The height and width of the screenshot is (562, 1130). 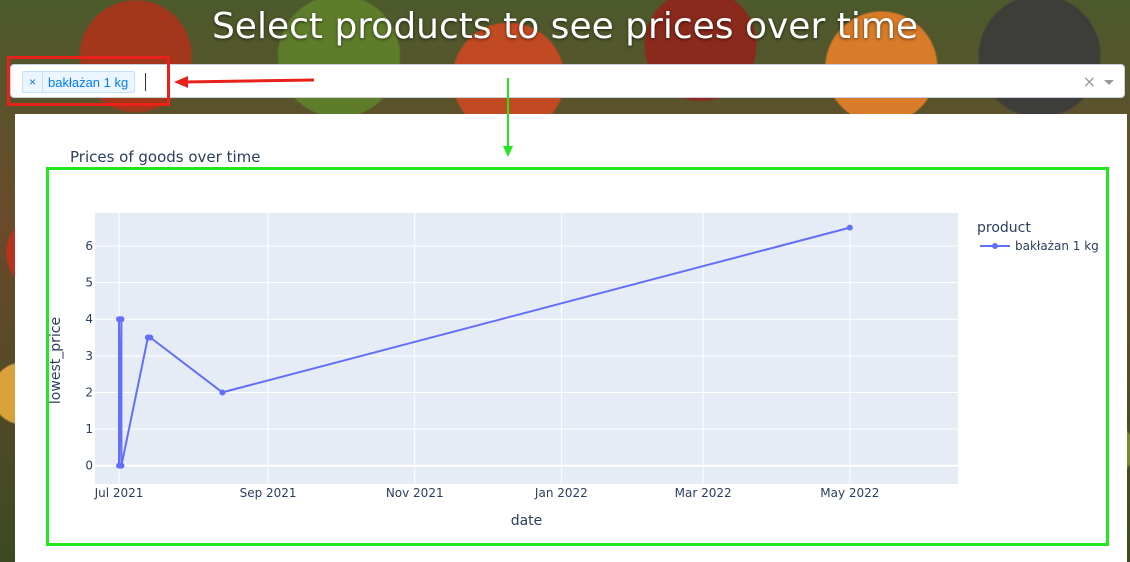 What do you see at coordinates (33, 82) in the screenshot?
I see `remove-chip-icon: ×` at bounding box center [33, 82].